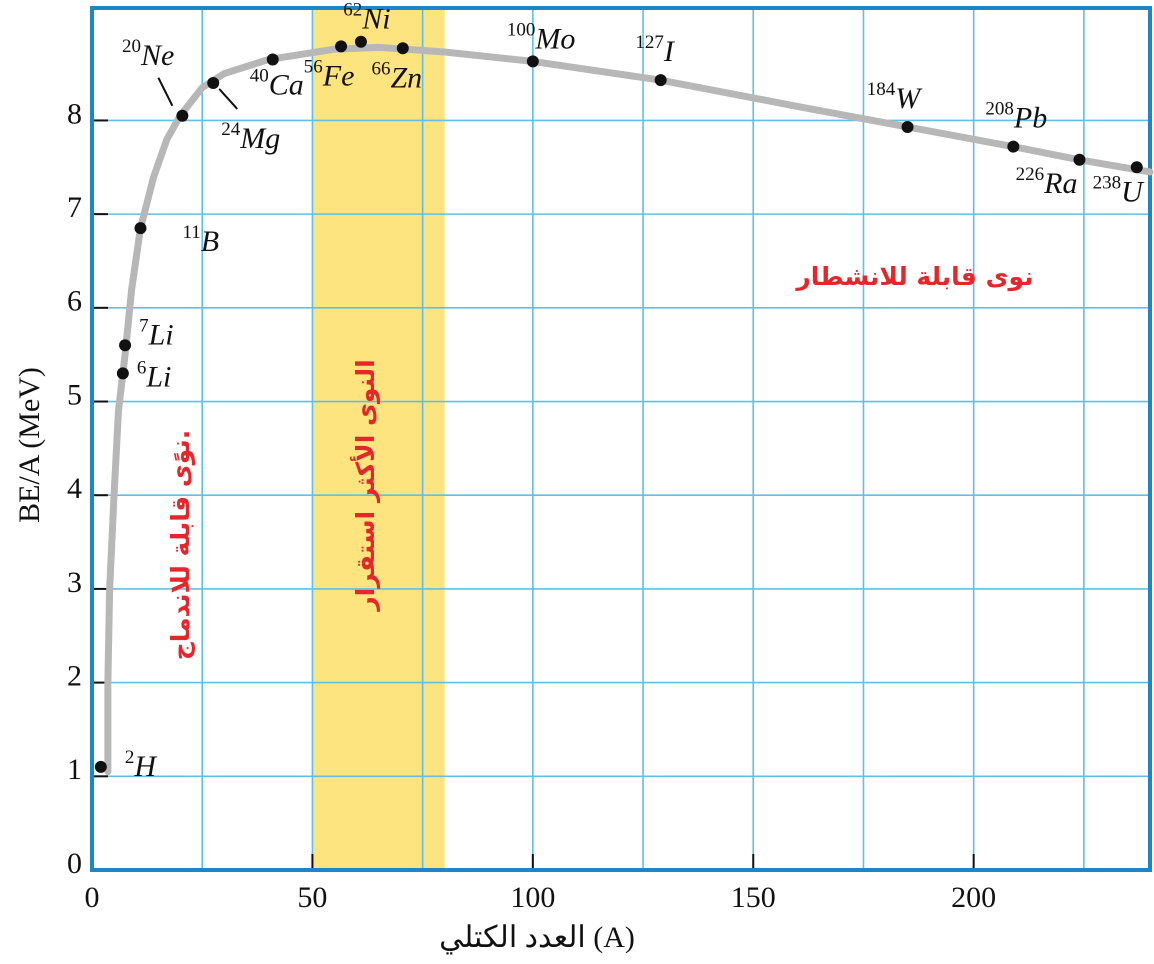  I want to click on y-tick-label: 7, so click(74, 207).